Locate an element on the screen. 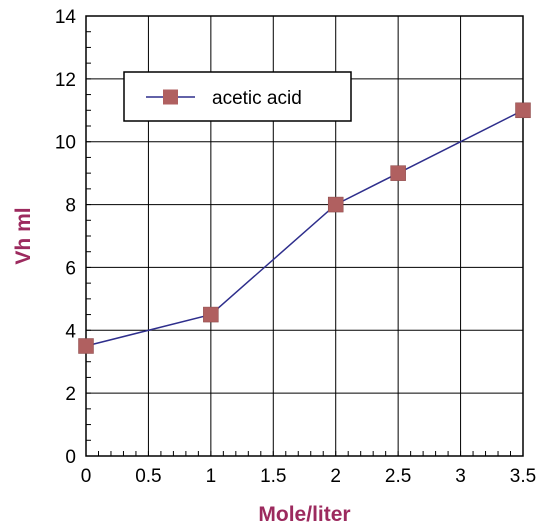 Image resolution: width=540 pixels, height=529 pixels. y-tick-label: 4 is located at coordinates (70, 331).